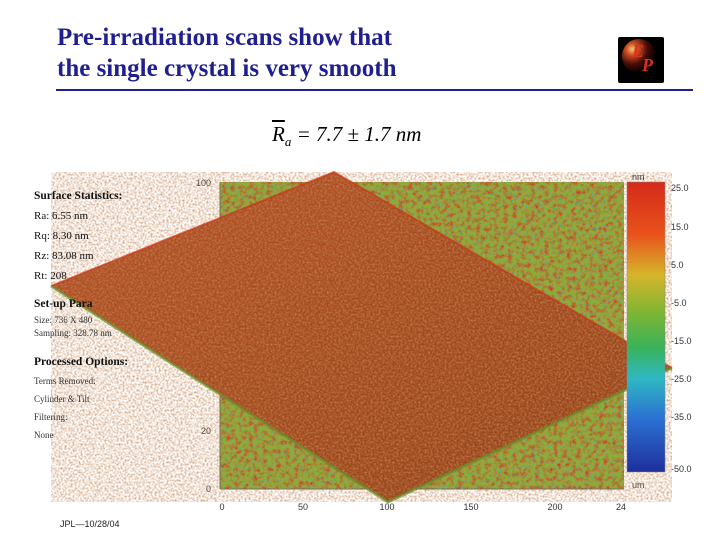 The width and height of the screenshot is (720, 540). Describe the element at coordinates (221, 507) in the screenshot. I see `x-tick: 0` at that location.